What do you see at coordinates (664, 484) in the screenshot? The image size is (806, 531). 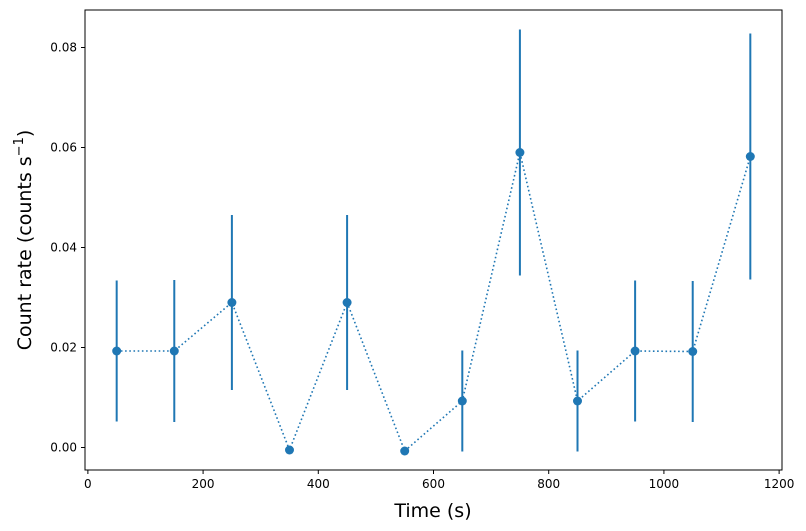 I see `x-tick-label: 1000` at bounding box center [664, 484].